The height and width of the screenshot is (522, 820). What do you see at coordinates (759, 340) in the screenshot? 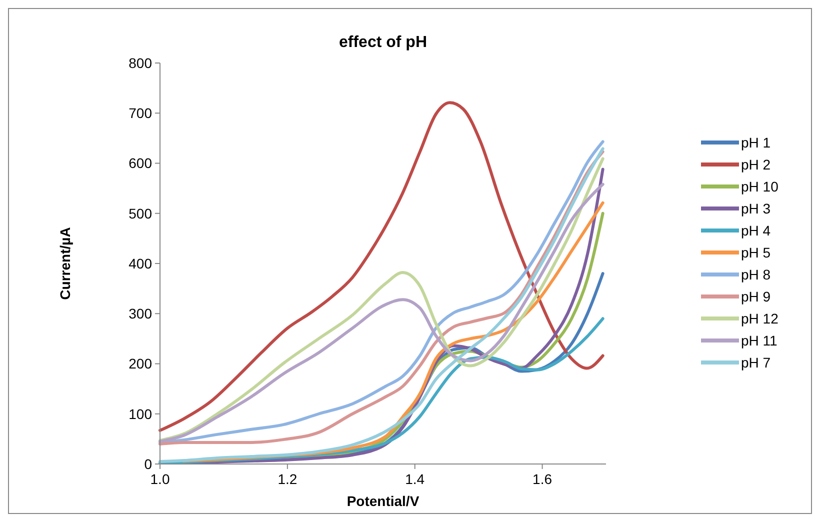
I see `legend-label: pH 11` at bounding box center [759, 340].